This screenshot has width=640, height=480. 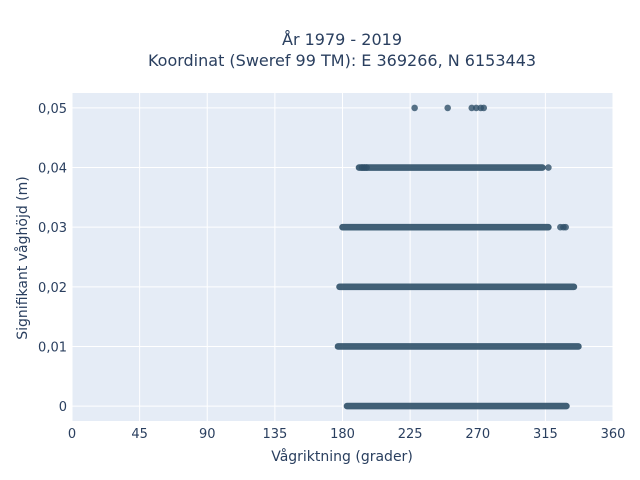 What do you see at coordinates (52, 109) in the screenshot?
I see `y-tick-label: 0,05` at bounding box center [52, 109].